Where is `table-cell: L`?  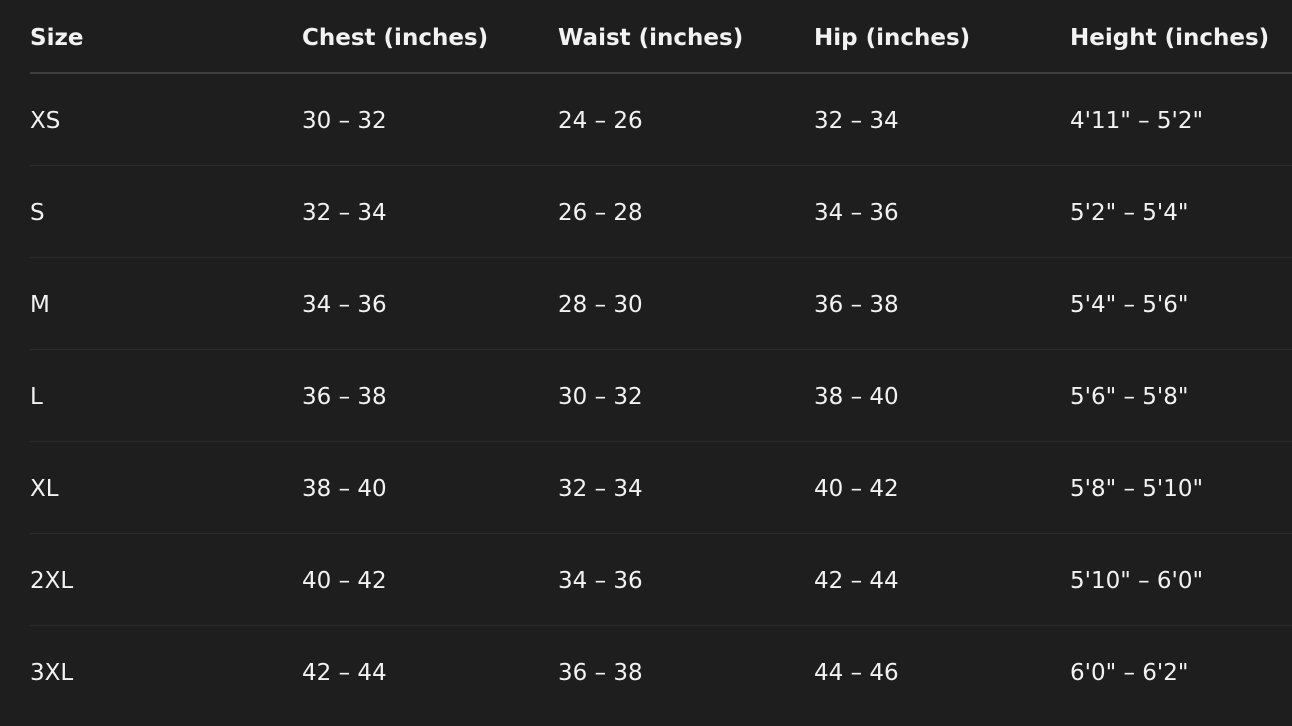
table-cell: L is located at coordinates (166, 395).